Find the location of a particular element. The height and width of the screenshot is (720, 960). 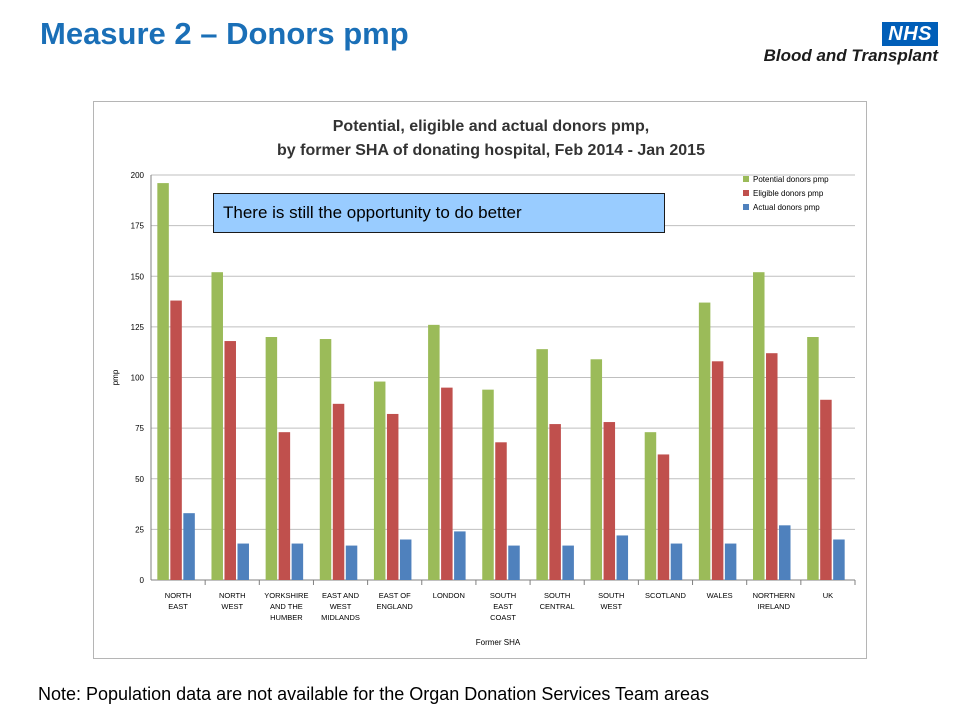

x-tick-label: UK is located at coordinates (828, 595).